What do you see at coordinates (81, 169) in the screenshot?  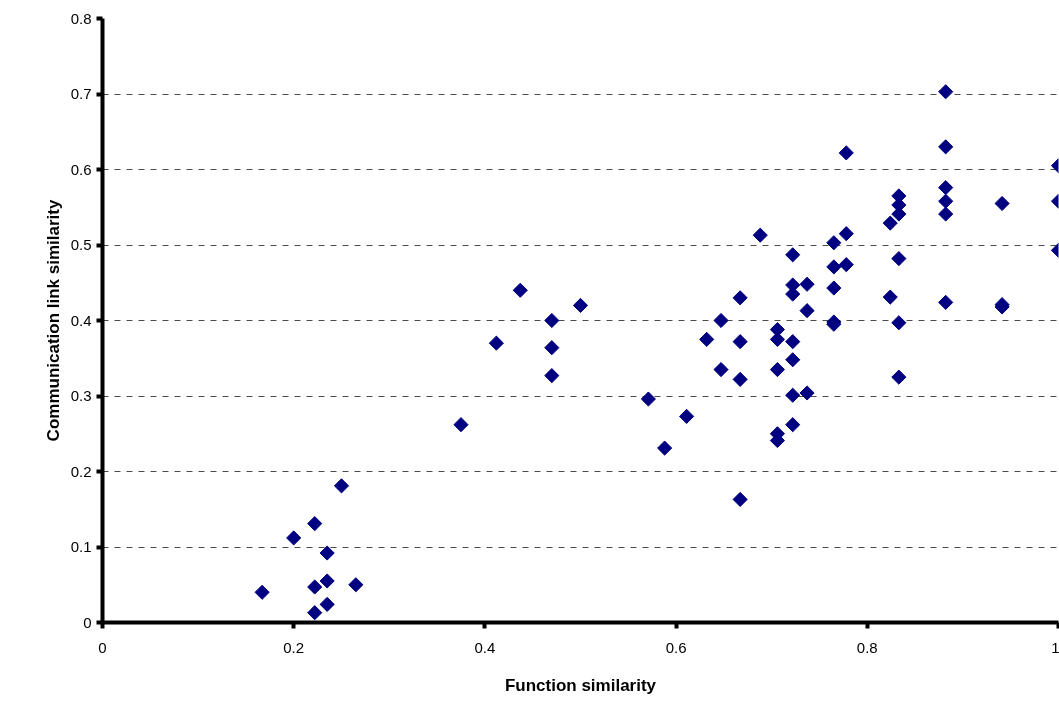 I see `y-tick-label: 0.6` at bounding box center [81, 169].